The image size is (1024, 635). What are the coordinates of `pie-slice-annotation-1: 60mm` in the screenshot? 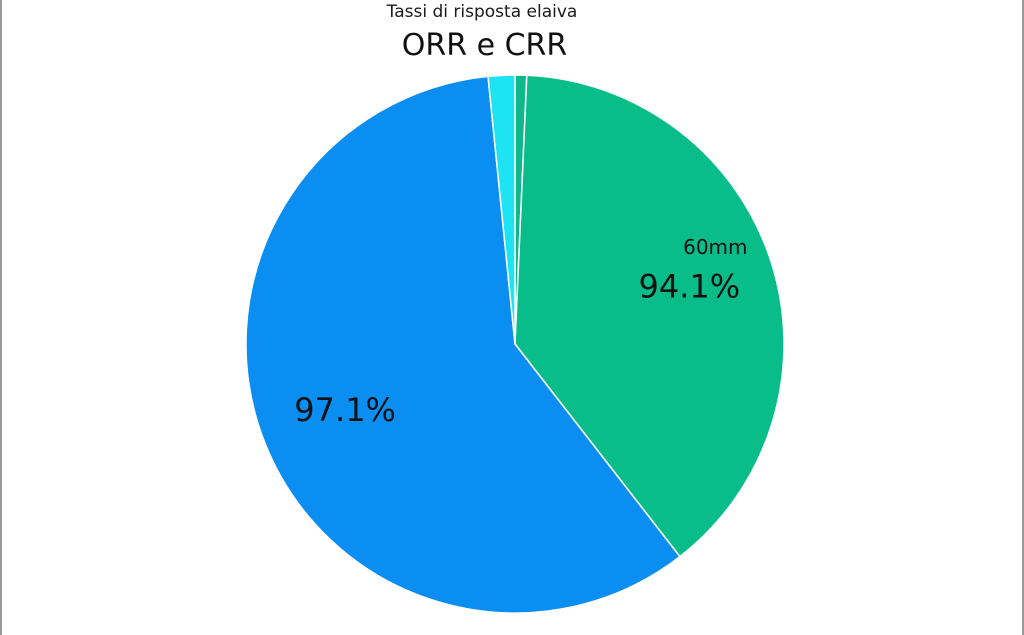 It's located at (715, 247).